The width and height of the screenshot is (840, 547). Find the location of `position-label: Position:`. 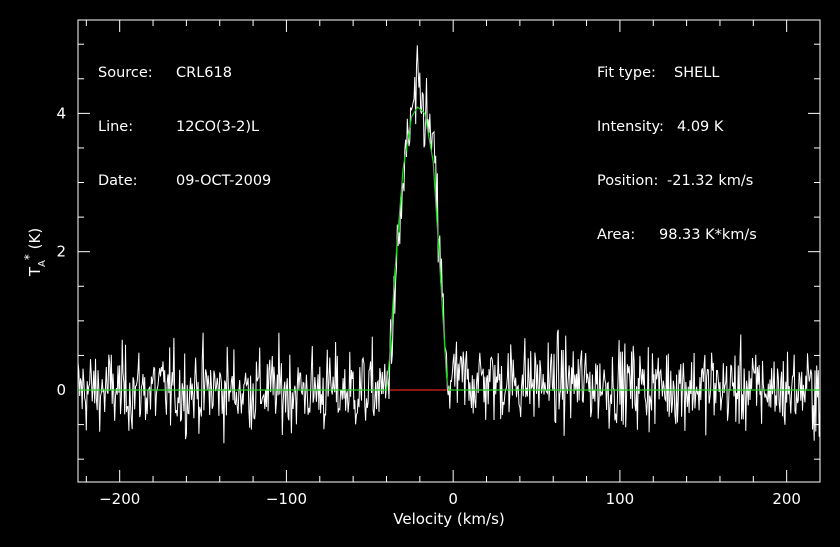

position-label: Position: is located at coordinates (628, 181).